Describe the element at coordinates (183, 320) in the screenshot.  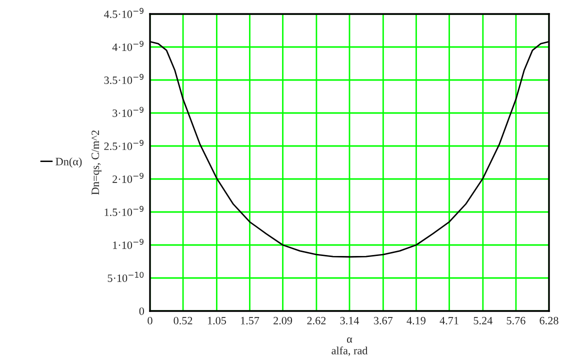
I see `x-tick-label: 0.52` at that location.